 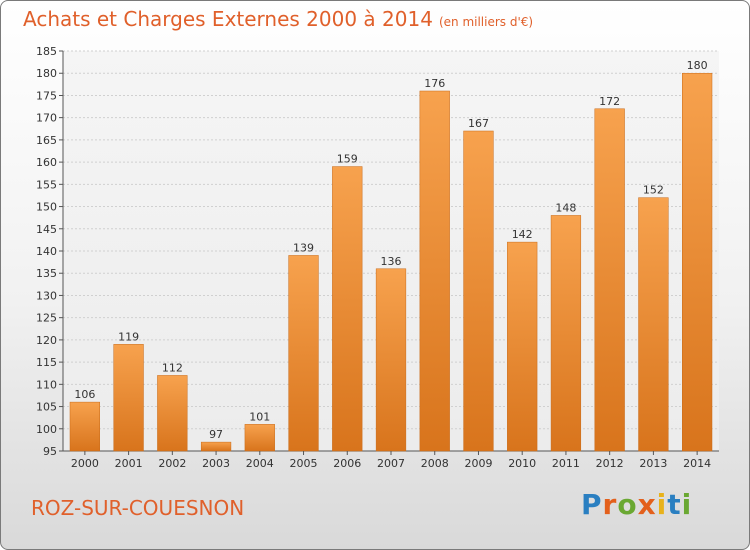 I want to click on y-tick-label: 115, so click(x=46, y=362).